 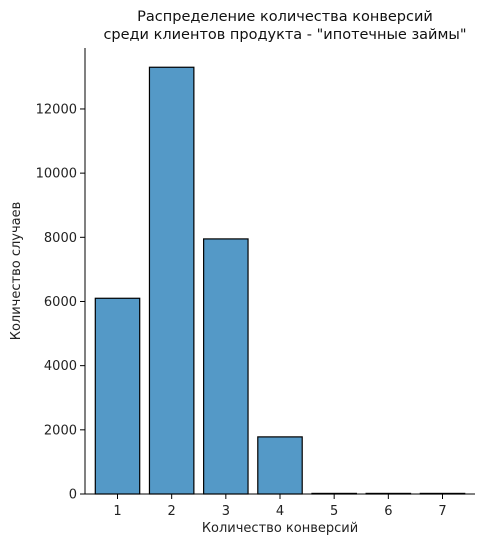 What do you see at coordinates (60, 430) in the screenshot?
I see `y-tick-label: 2000` at bounding box center [60, 430].